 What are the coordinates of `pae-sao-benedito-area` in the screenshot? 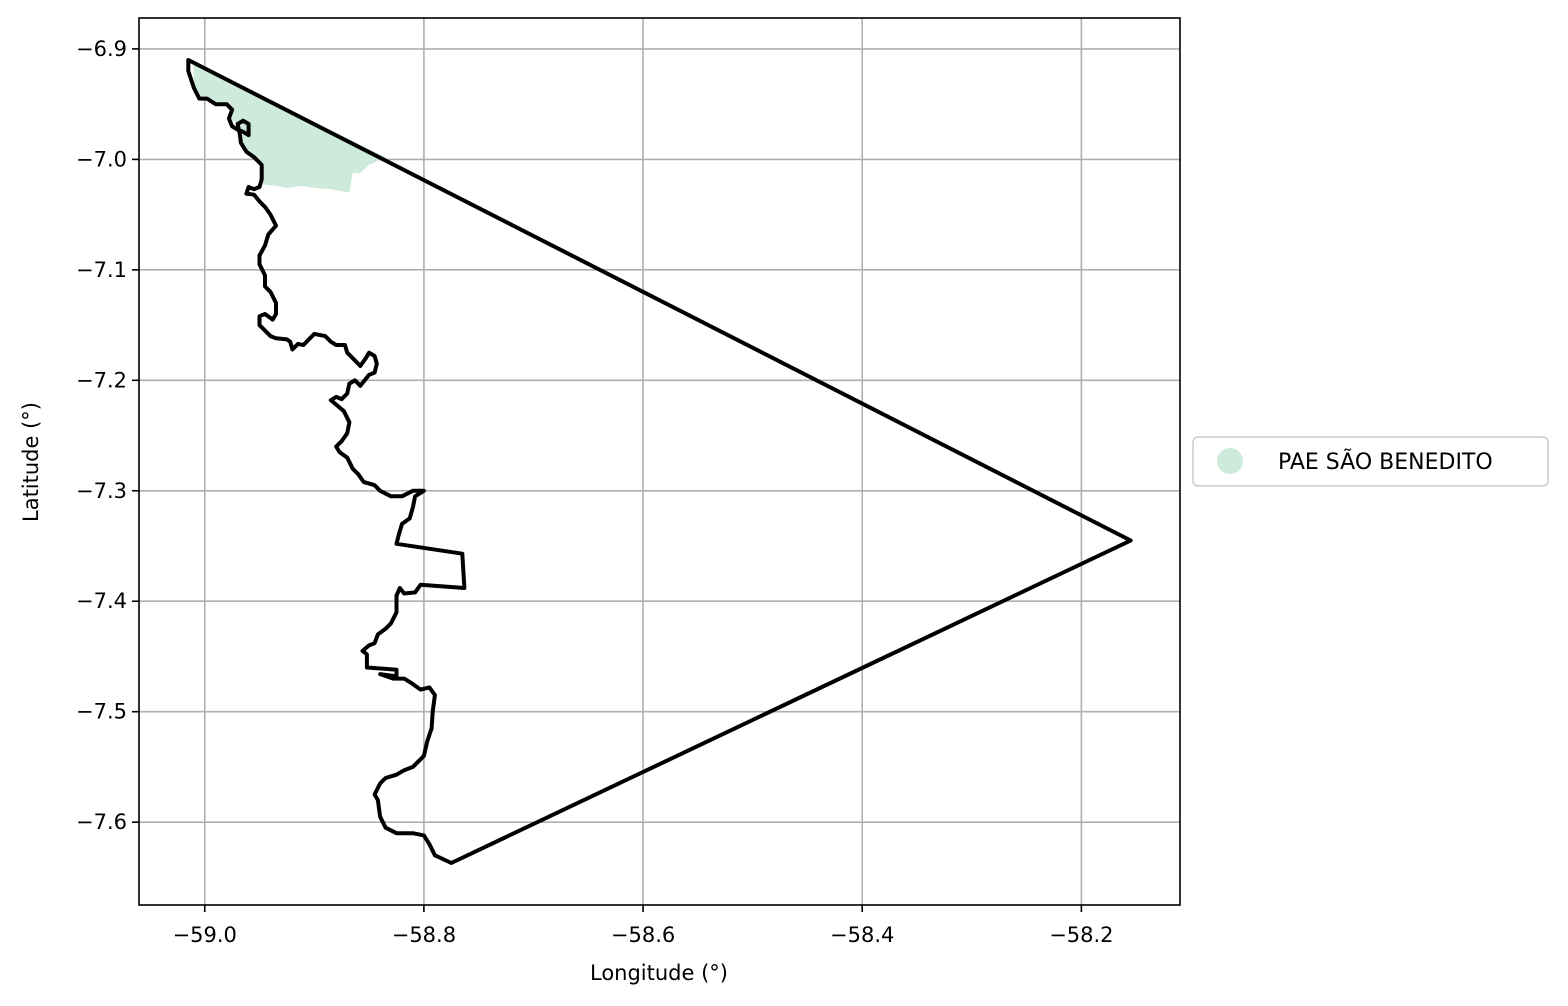 It's located at (289, 128).